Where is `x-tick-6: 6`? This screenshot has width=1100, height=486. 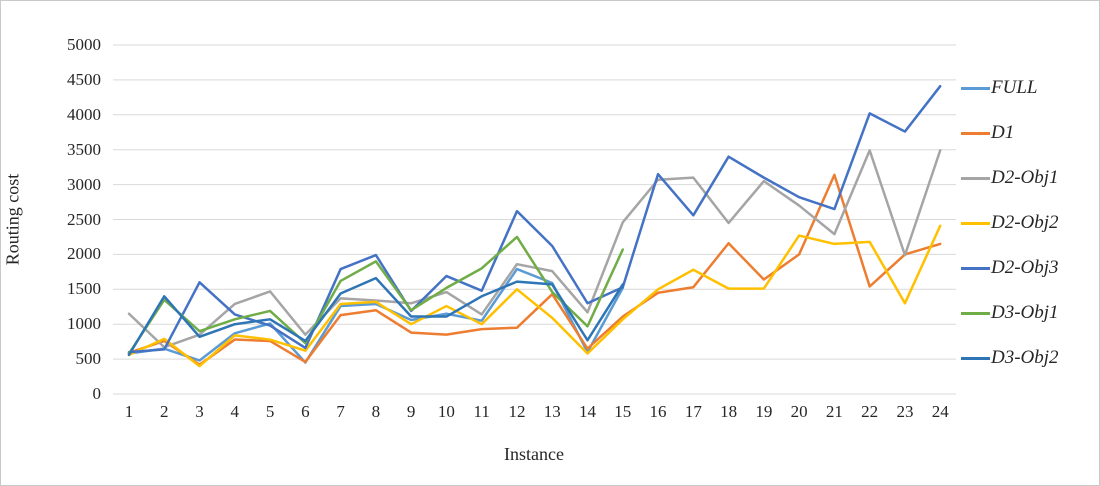 x-tick-6: 6 is located at coordinates (305, 411).